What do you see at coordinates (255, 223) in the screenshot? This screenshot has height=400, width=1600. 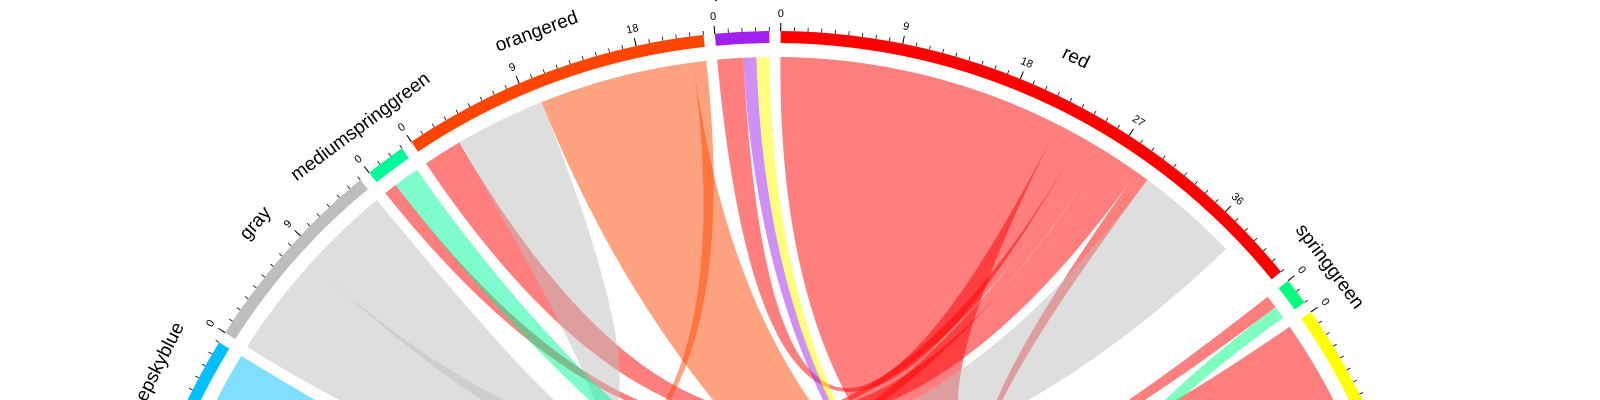 I see `sector-label: gray` at bounding box center [255, 223].